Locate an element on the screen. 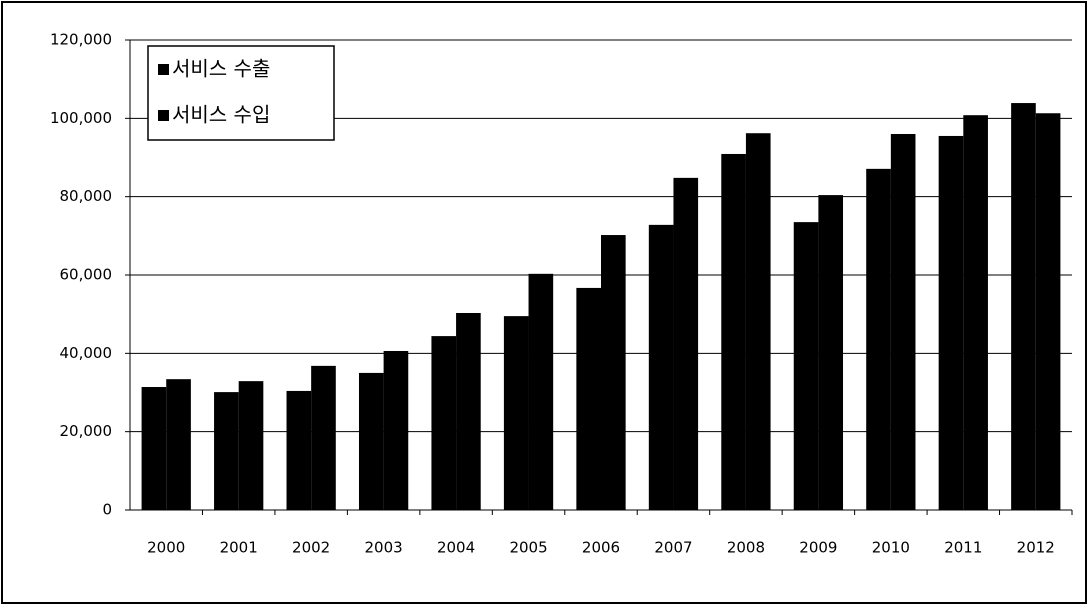 Image resolution: width=1090 pixels, height=607 pixels. x-tick-label: 2000 is located at coordinates (166, 548).